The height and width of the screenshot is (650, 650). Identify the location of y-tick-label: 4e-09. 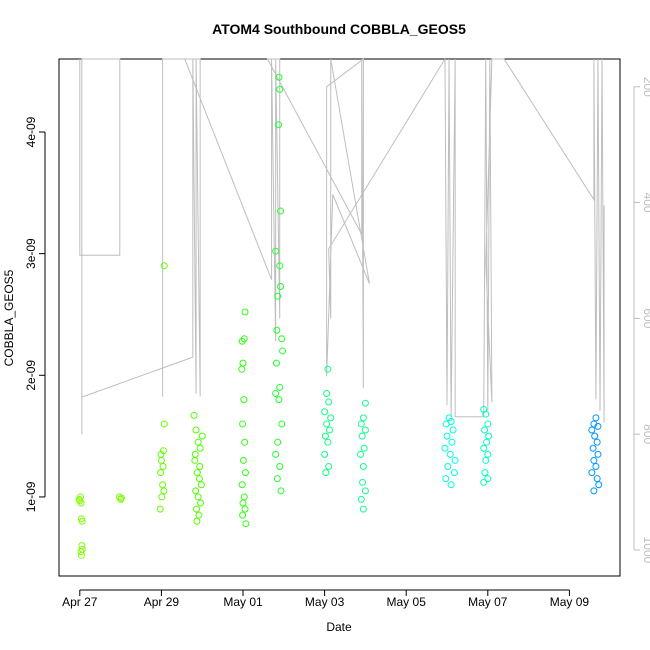
(31, 131).